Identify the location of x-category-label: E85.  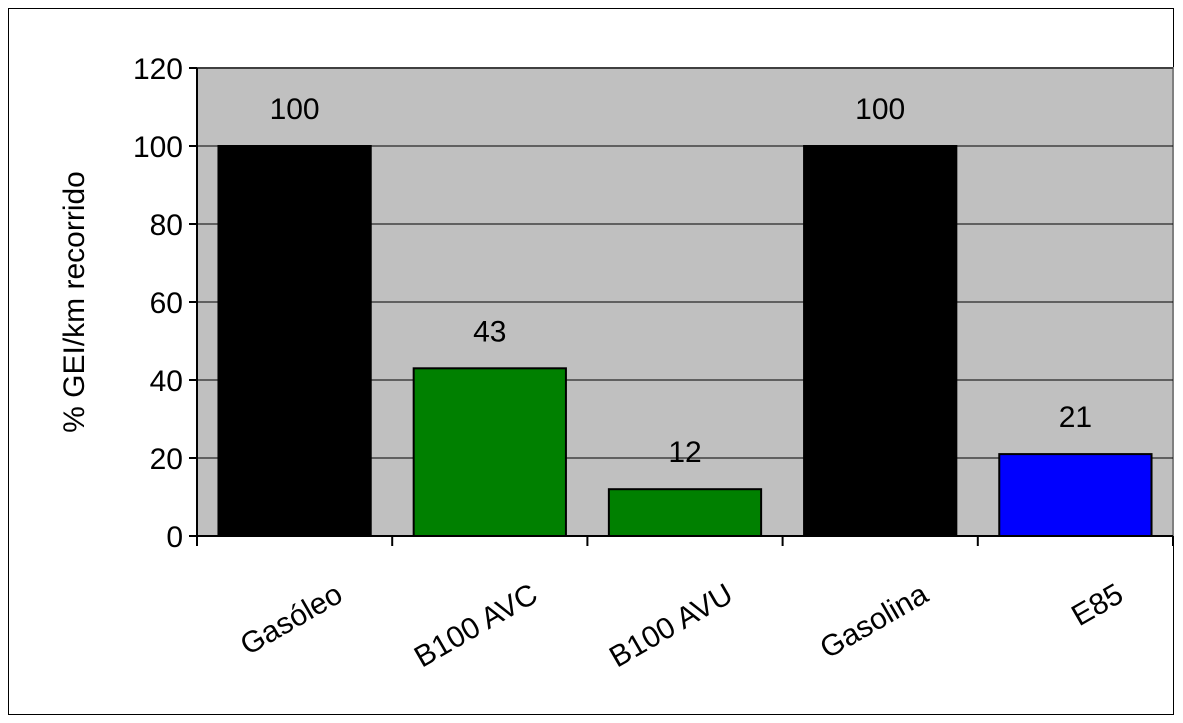
(1097, 604).